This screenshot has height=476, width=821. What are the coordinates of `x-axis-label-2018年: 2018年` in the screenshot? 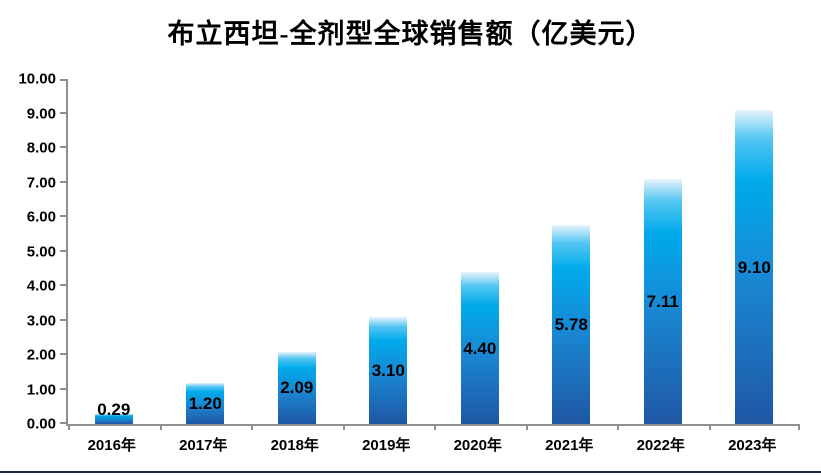 It's located at (294, 445).